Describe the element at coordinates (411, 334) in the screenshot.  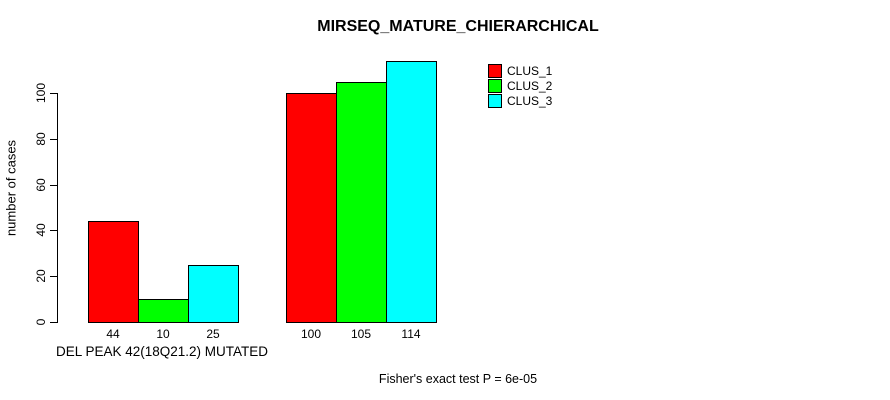
I see `bar-value-label: 114` at that location.